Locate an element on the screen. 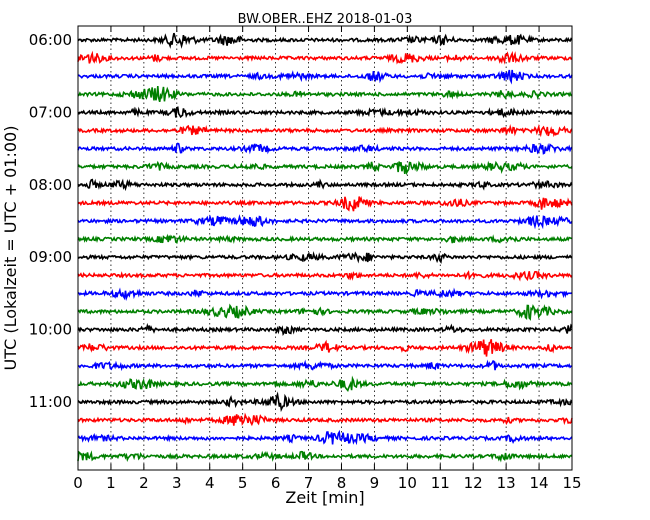 Image resolution: width=650 pixels, height=520 pixels. x-tick-label: 6 is located at coordinates (276, 483).